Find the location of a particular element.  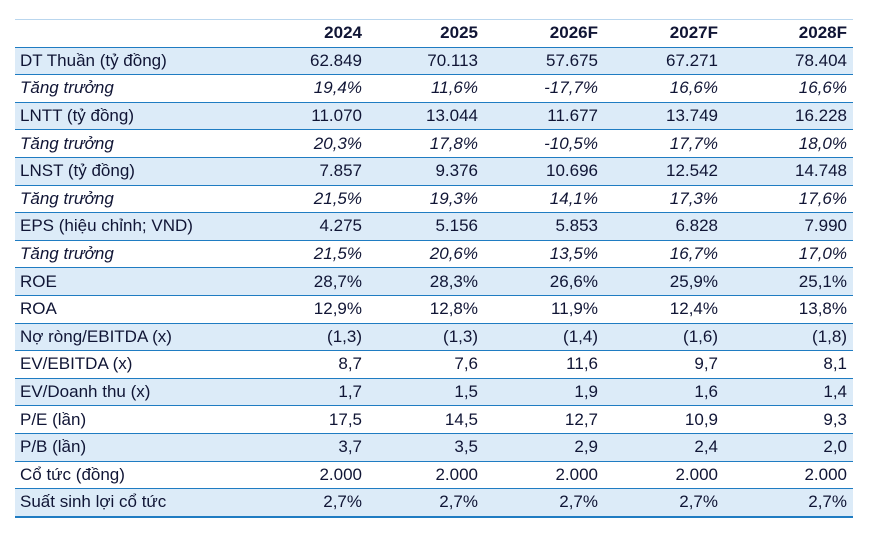

cell-value: 19,3% is located at coordinates (453, 198).